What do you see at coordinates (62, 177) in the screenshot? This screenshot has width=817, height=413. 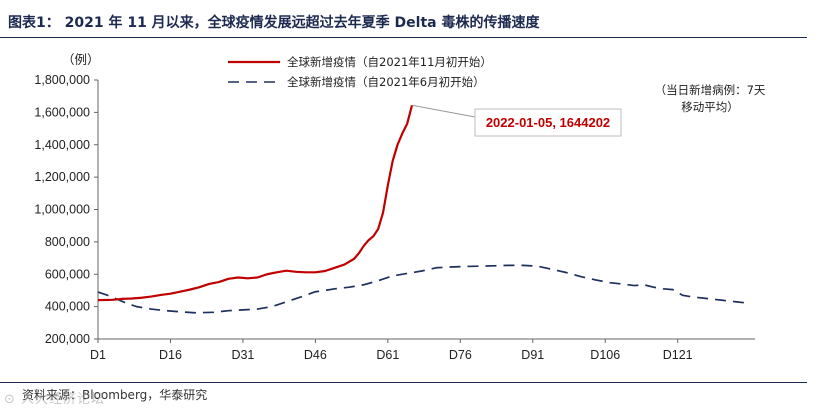 I see `y-tick-label: 1,200,000` at bounding box center [62, 177].